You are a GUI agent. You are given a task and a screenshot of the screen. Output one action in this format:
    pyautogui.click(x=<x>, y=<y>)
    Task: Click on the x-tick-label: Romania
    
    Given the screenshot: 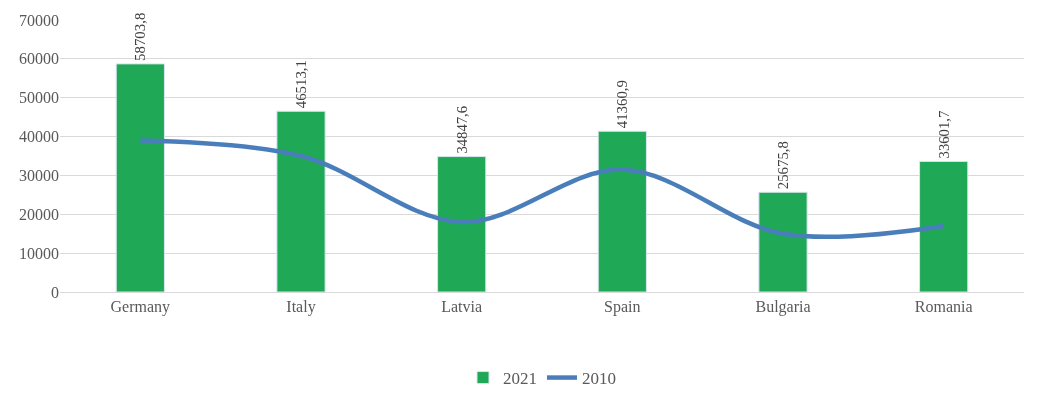 What is the action you would take?
    pyautogui.click(x=943, y=307)
    